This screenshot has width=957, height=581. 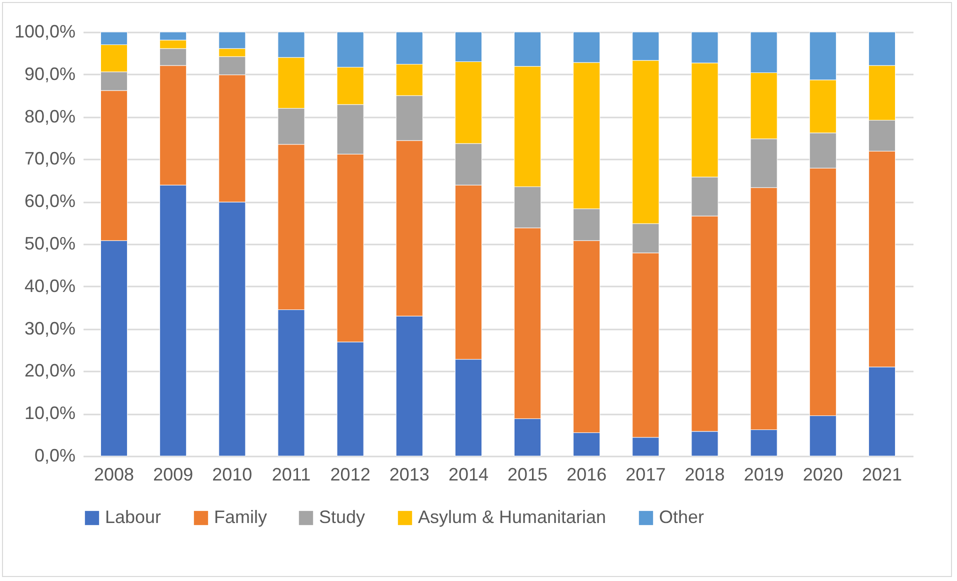 I want to click on y-tick-label: 90,0%, so click(x=50, y=74).